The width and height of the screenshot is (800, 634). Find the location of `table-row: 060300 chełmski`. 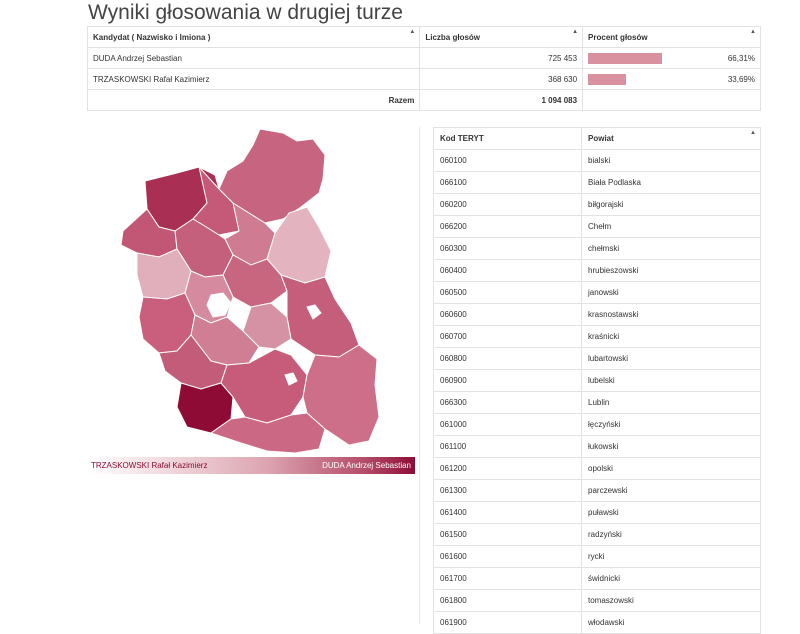

table-row: 060300 chełmski is located at coordinates (597, 248).